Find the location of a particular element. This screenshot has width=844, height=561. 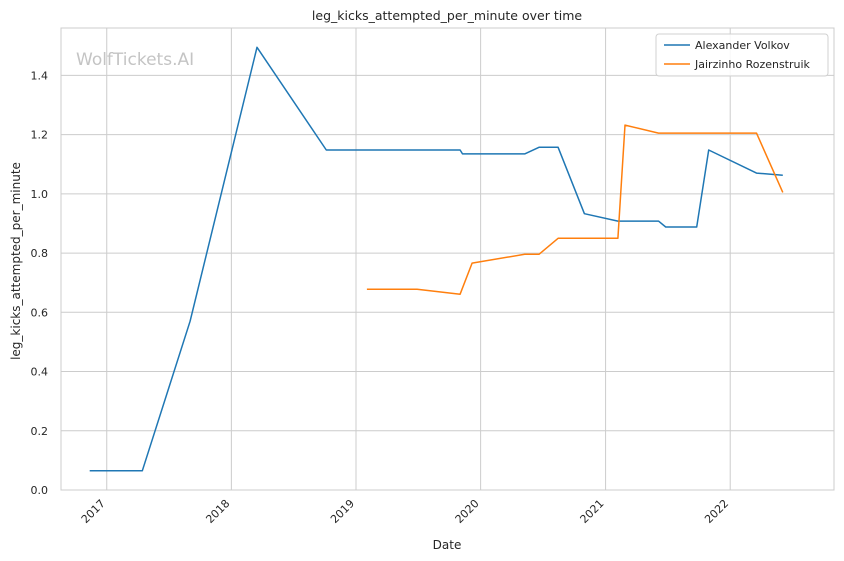

x-tick-label: 2020 is located at coordinates (467, 511).